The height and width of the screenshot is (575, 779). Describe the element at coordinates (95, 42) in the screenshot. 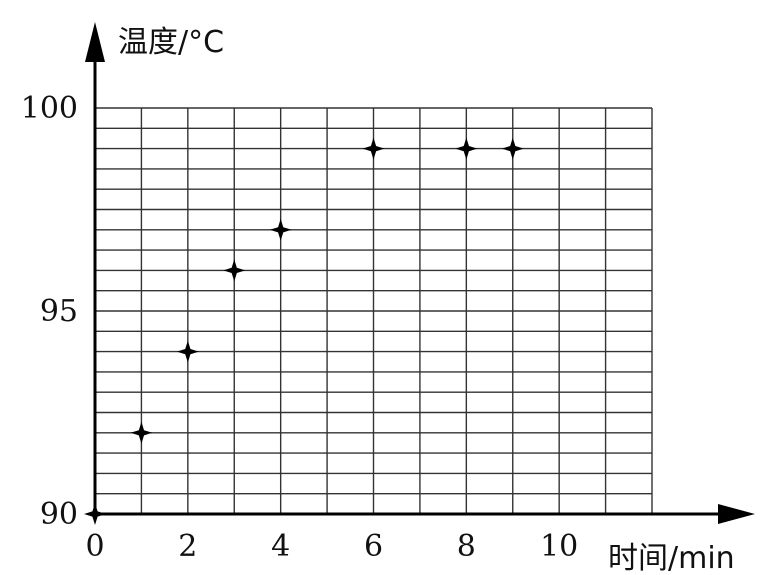

I see `y-axis-arrow` at that location.